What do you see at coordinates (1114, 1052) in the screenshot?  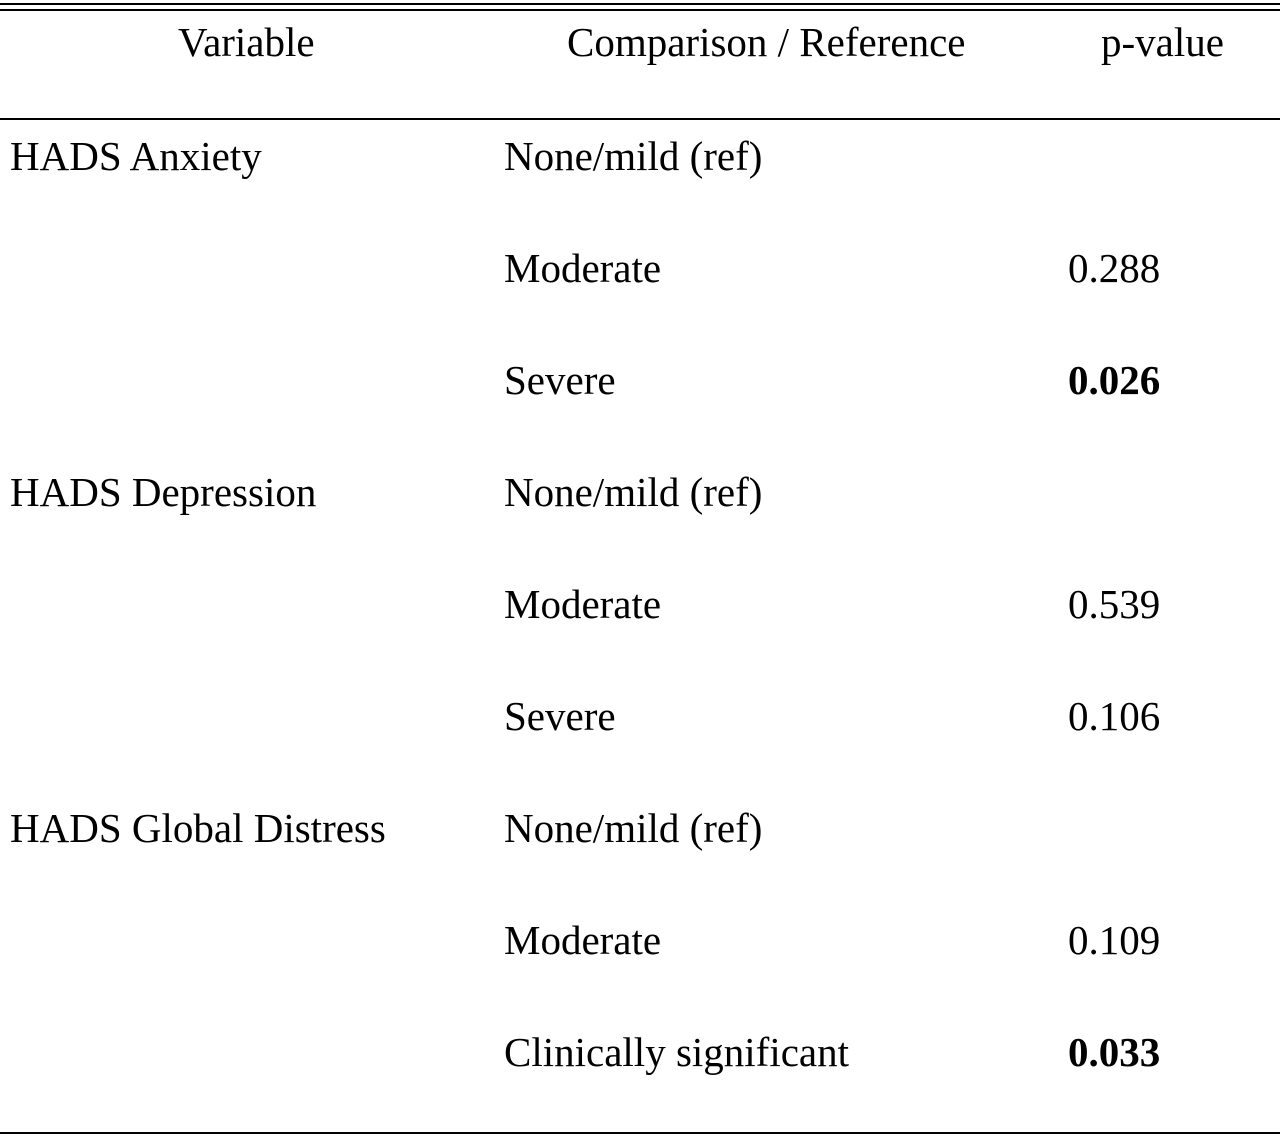 I see `row-pvalue-significant: 0.033` at bounding box center [1114, 1052].